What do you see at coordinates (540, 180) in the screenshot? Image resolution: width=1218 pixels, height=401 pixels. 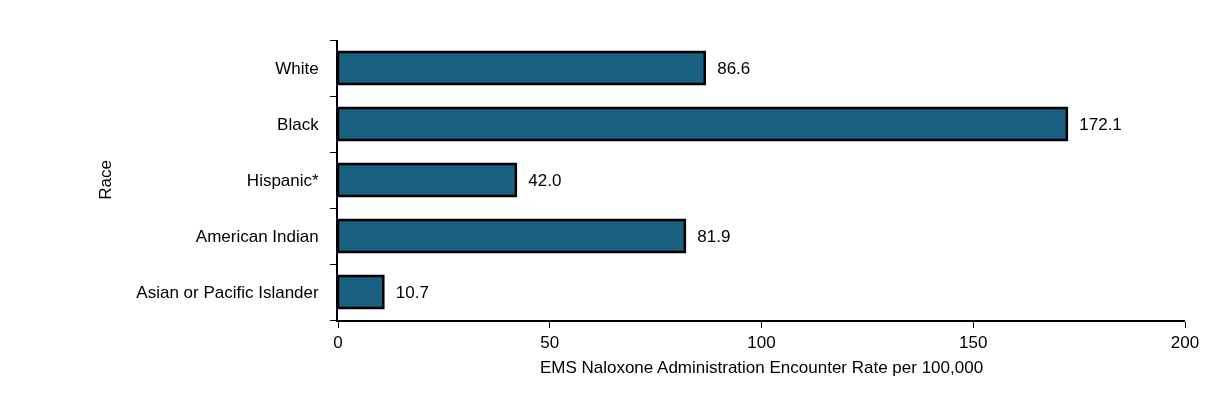 I see `data-label: 42.0` at bounding box center [540, 180].